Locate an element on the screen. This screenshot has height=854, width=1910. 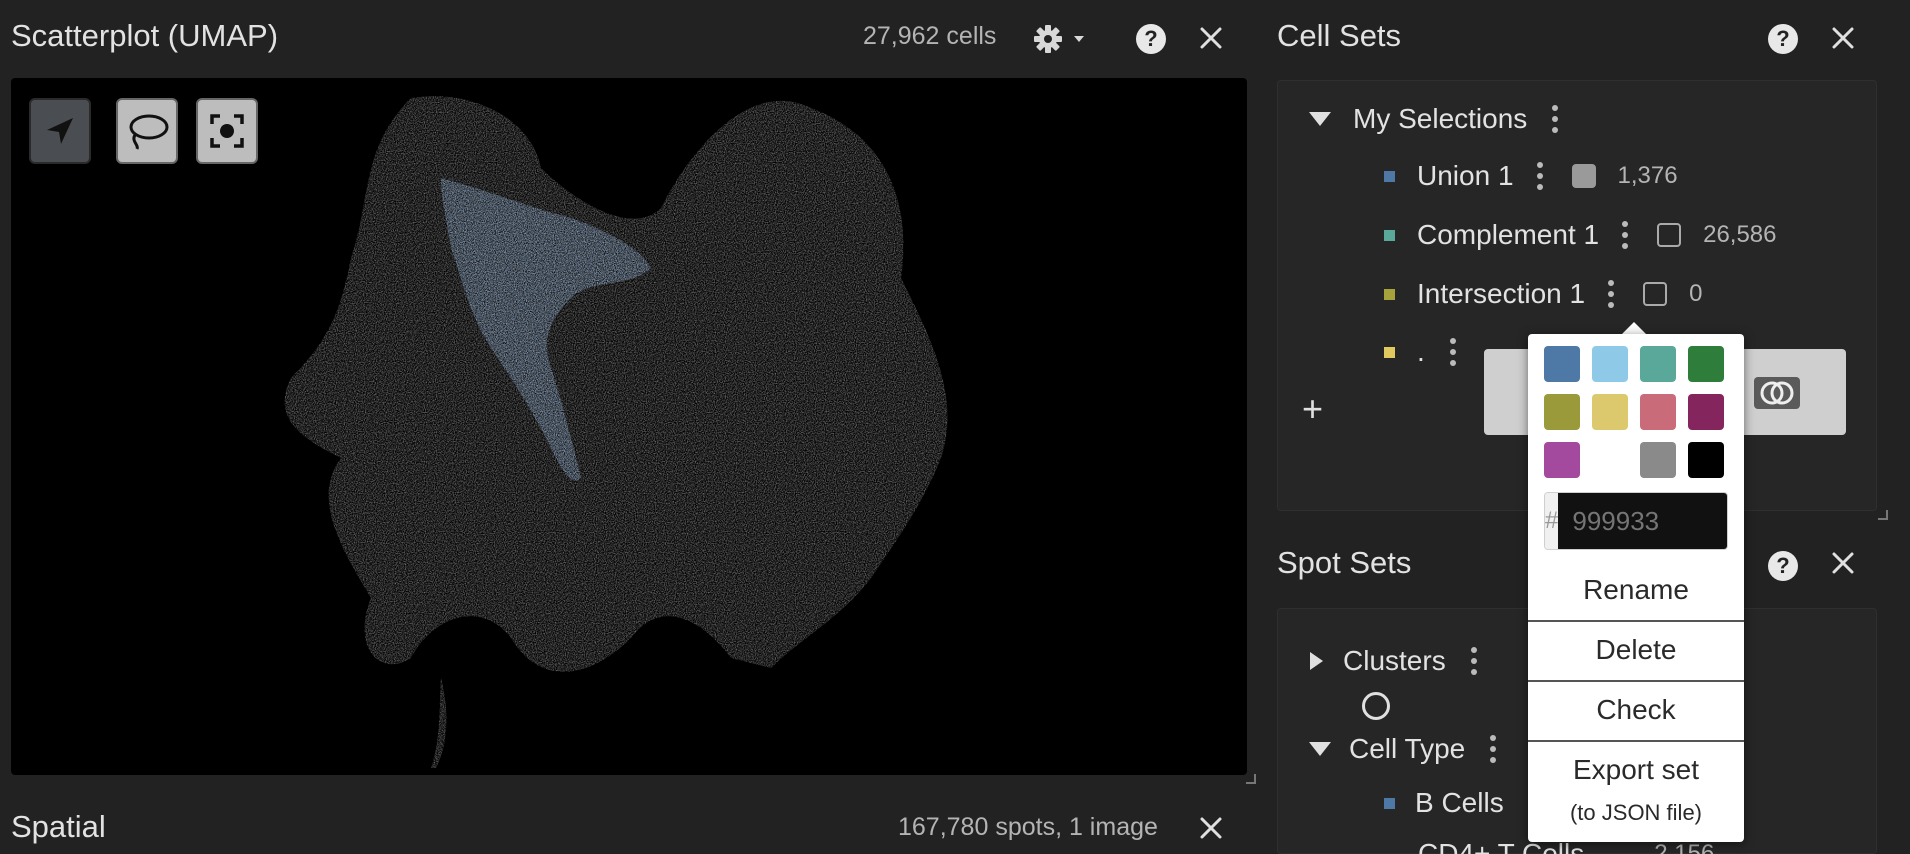
add-set-button: + is located at coordinates (1313, 408).